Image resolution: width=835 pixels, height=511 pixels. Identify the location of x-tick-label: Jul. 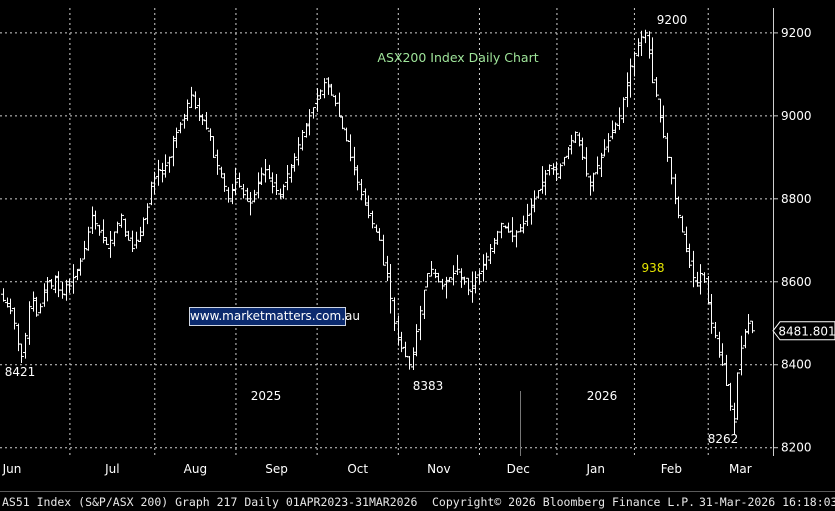
(111, 469).